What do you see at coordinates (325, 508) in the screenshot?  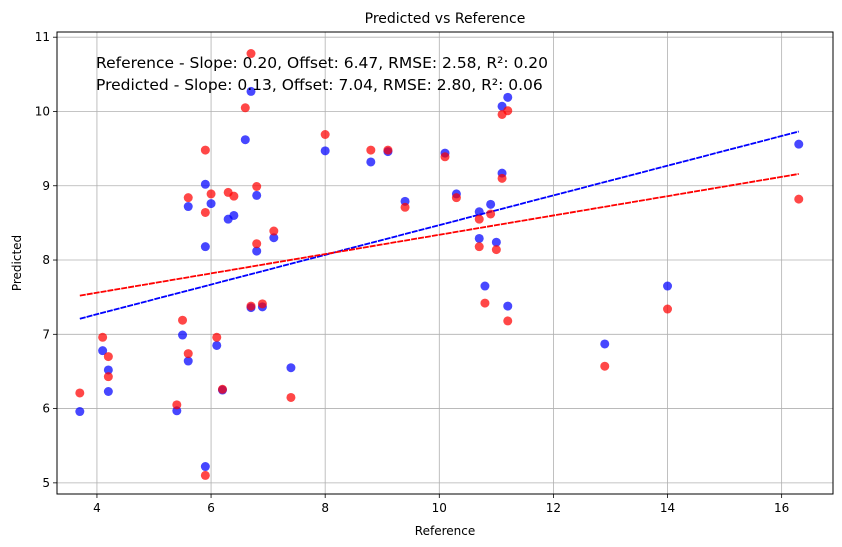 I see `x-tick-label: 8` at bounding box center [325, 508].